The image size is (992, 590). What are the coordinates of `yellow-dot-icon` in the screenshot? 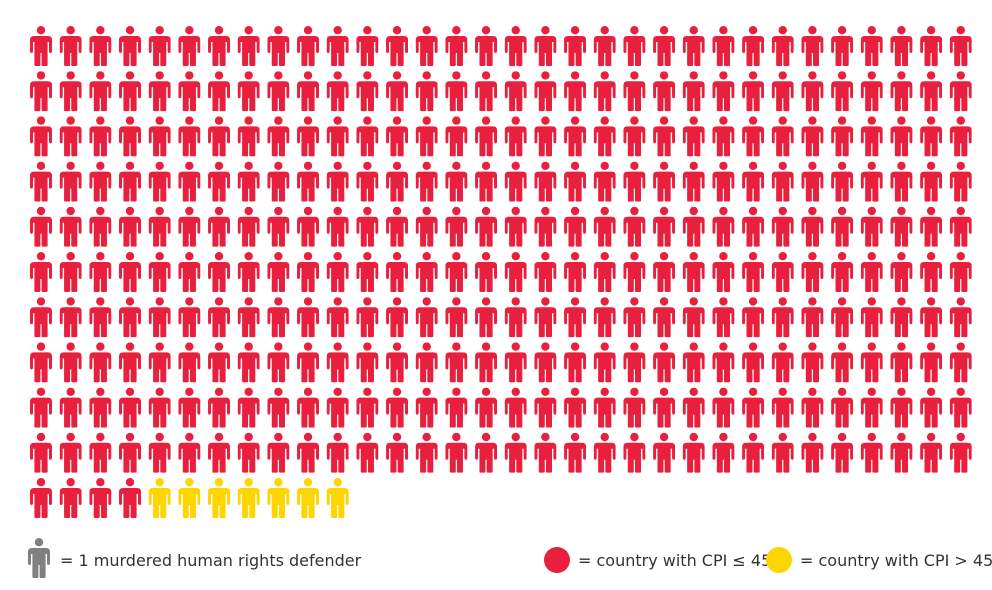 It's located at (779, 560).